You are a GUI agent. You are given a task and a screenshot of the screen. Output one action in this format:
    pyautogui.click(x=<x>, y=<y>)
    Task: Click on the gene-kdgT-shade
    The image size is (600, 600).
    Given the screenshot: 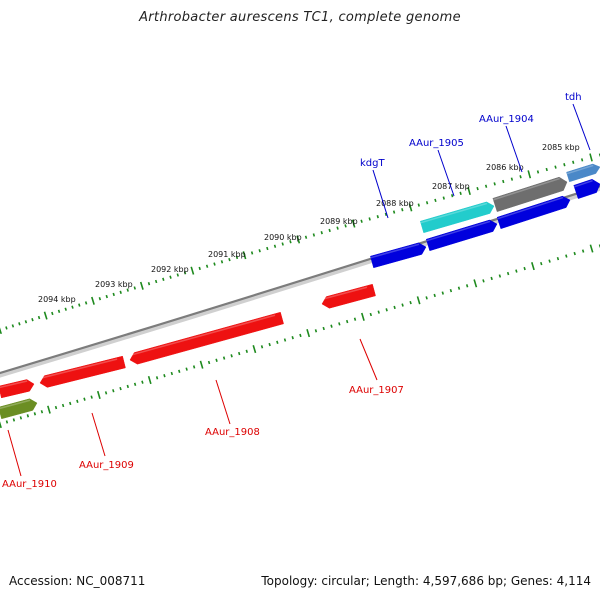 What is the action you would take?
    pyautogui.click(x=395, y=251)
    